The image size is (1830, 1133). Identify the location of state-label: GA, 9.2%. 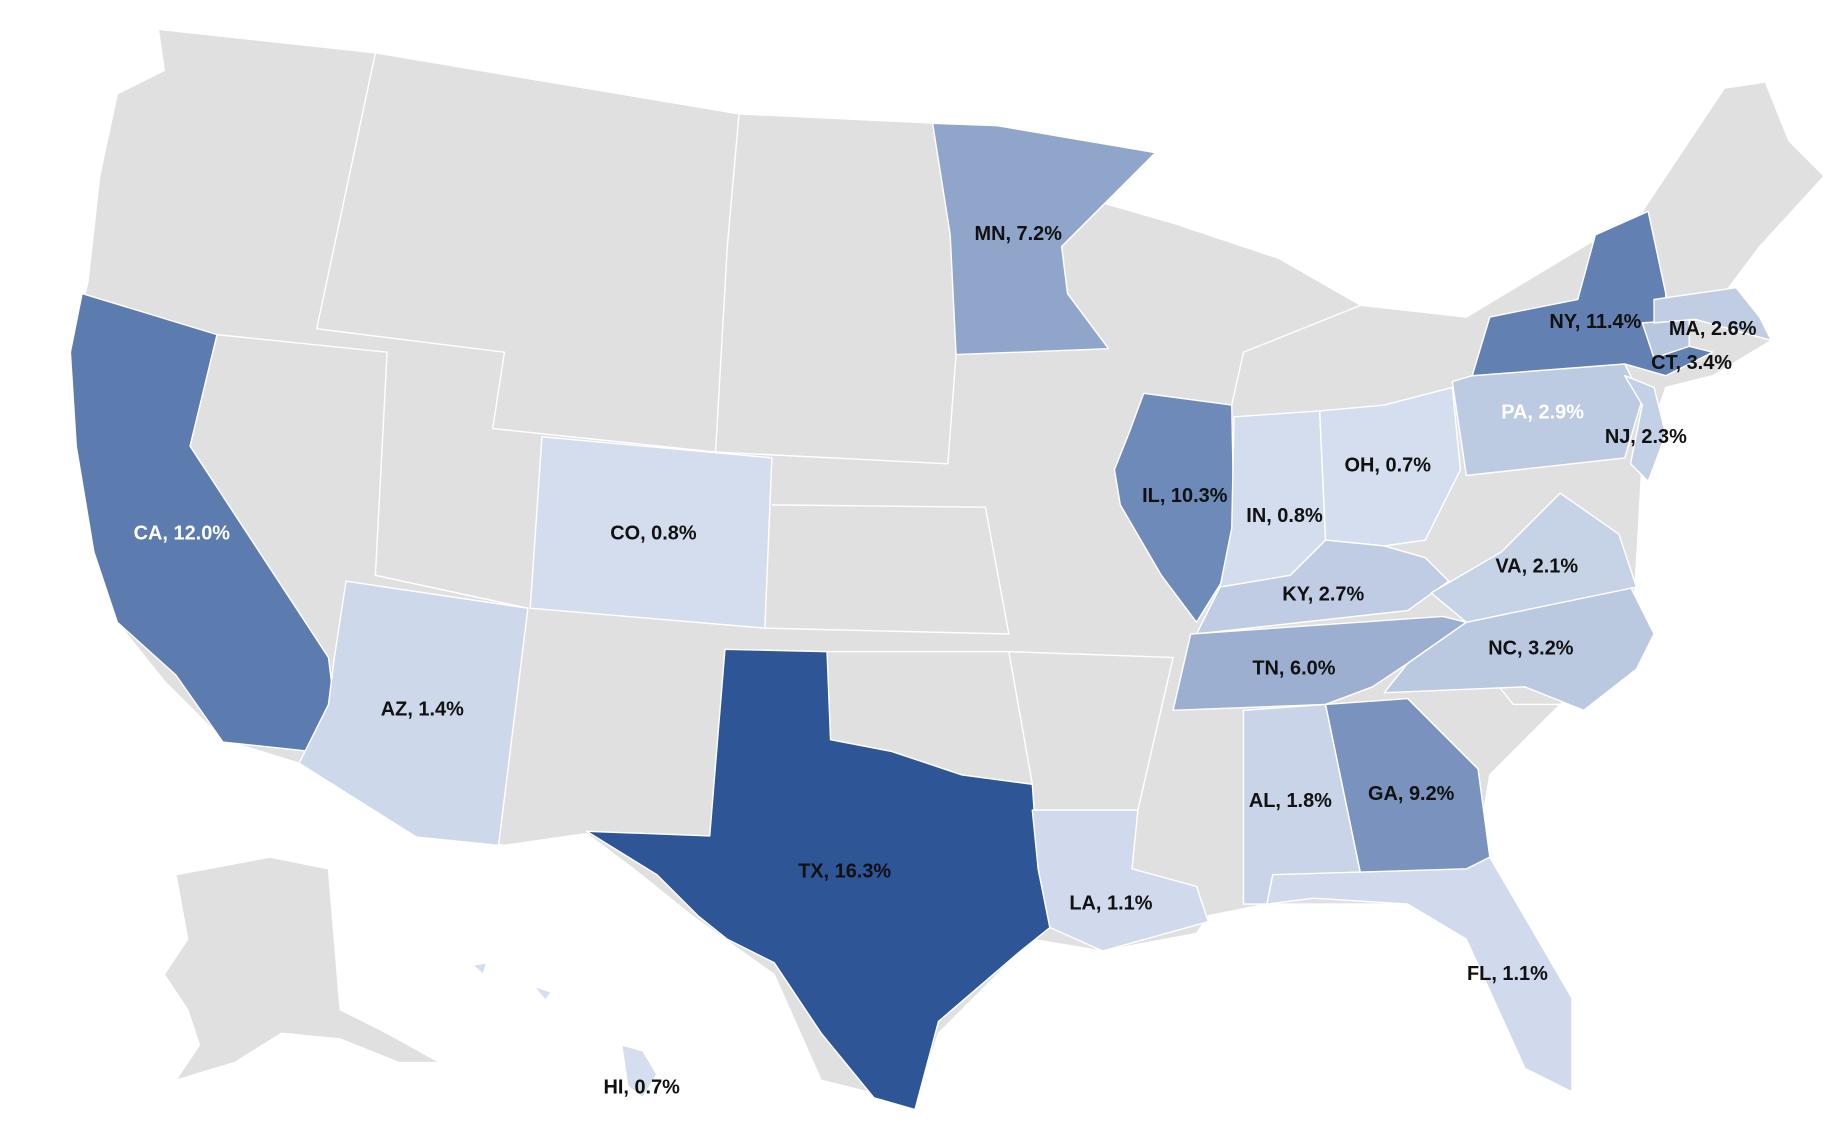
(1411, 794).